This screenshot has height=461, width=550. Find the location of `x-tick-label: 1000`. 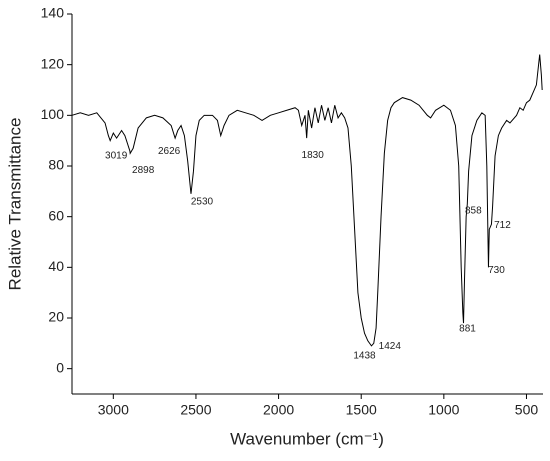

x-tick-label: 1000 is located at coordinates (443, 410).